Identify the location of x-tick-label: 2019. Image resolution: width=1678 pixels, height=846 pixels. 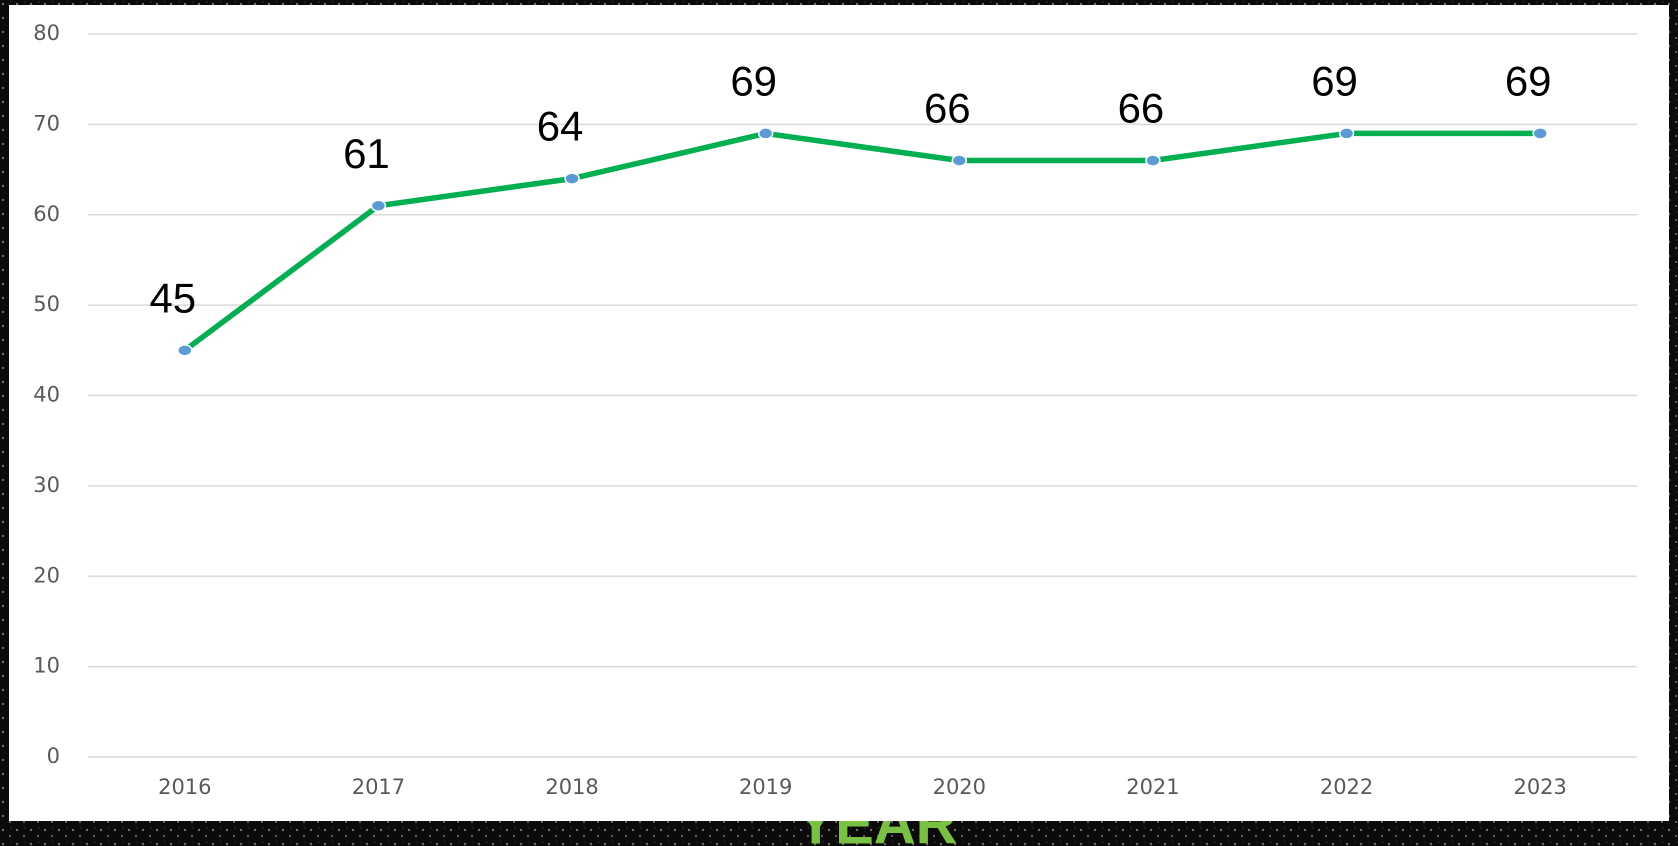
(765, 787).